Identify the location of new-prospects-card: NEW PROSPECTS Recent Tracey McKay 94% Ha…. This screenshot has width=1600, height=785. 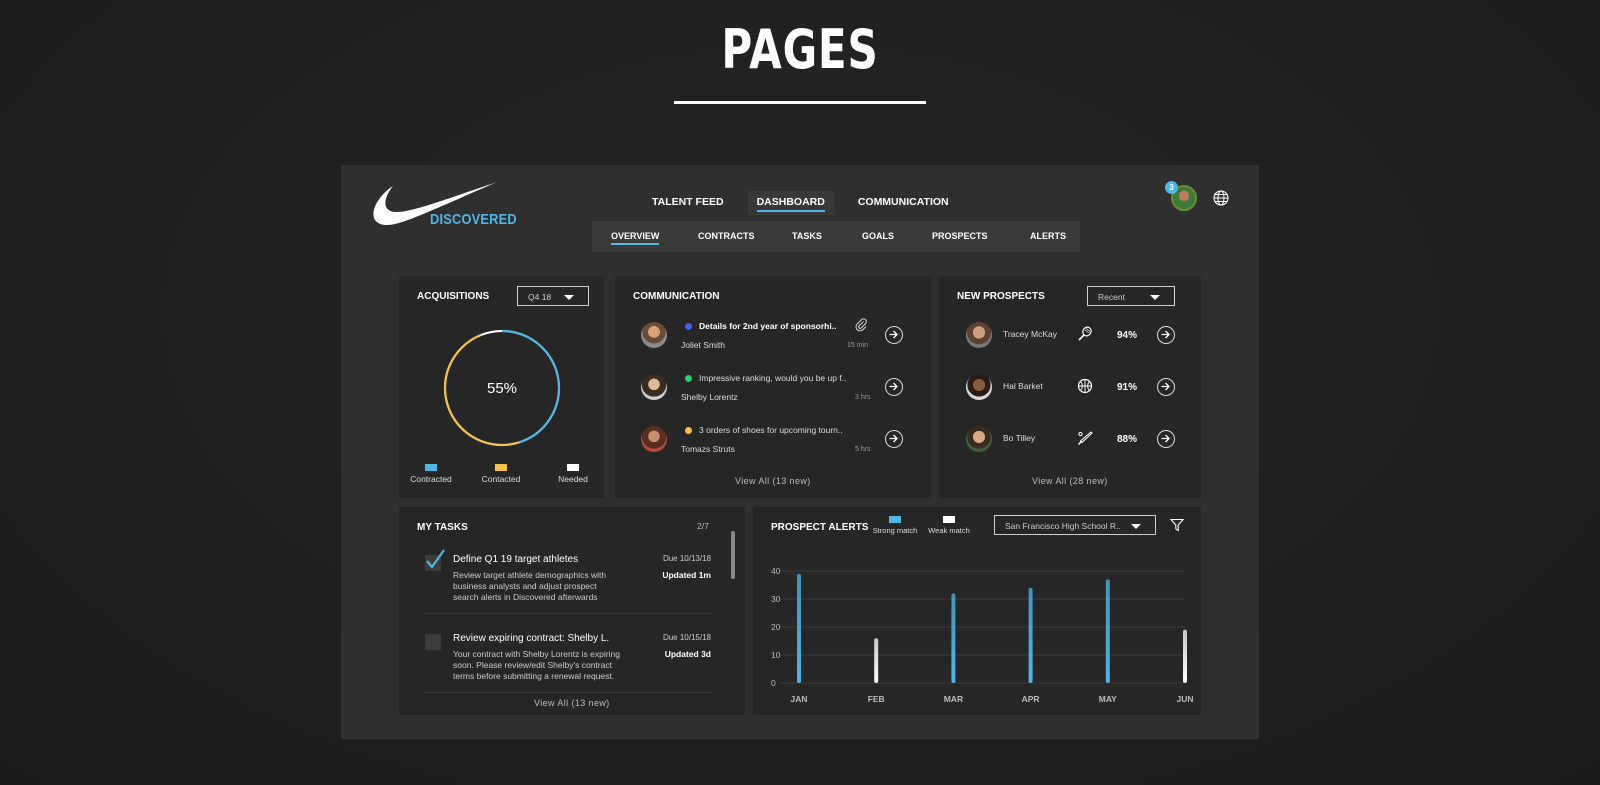
(1070, 387).